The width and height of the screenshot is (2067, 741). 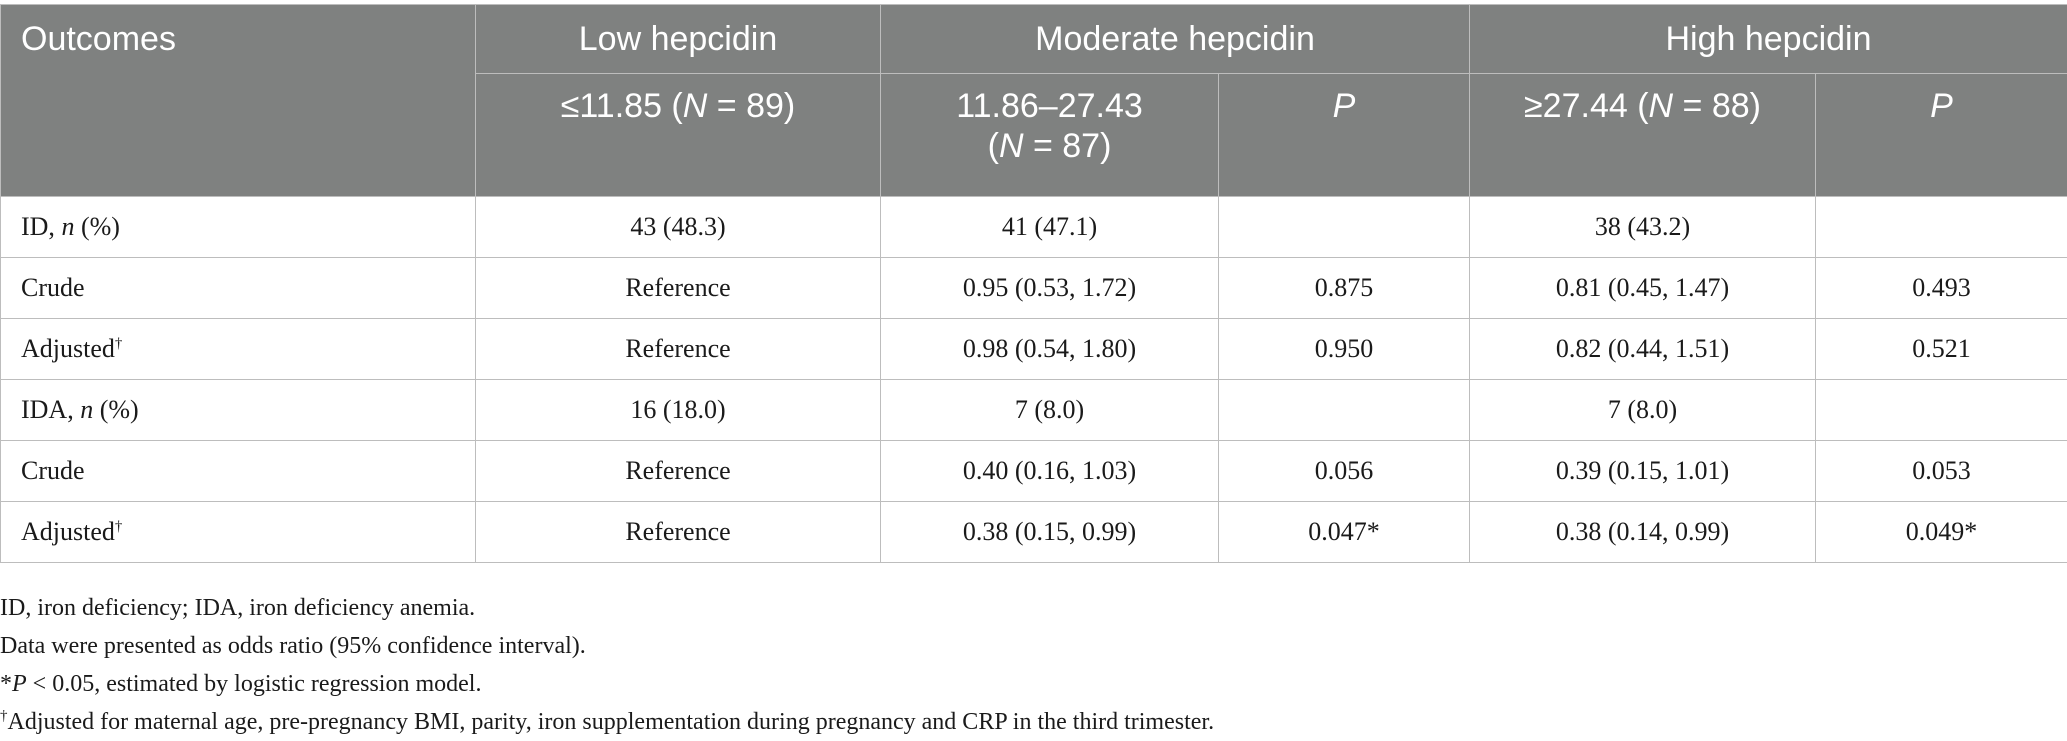 I want to click on moderate-p-value: 0.047*, so click(x=1344, y=532).